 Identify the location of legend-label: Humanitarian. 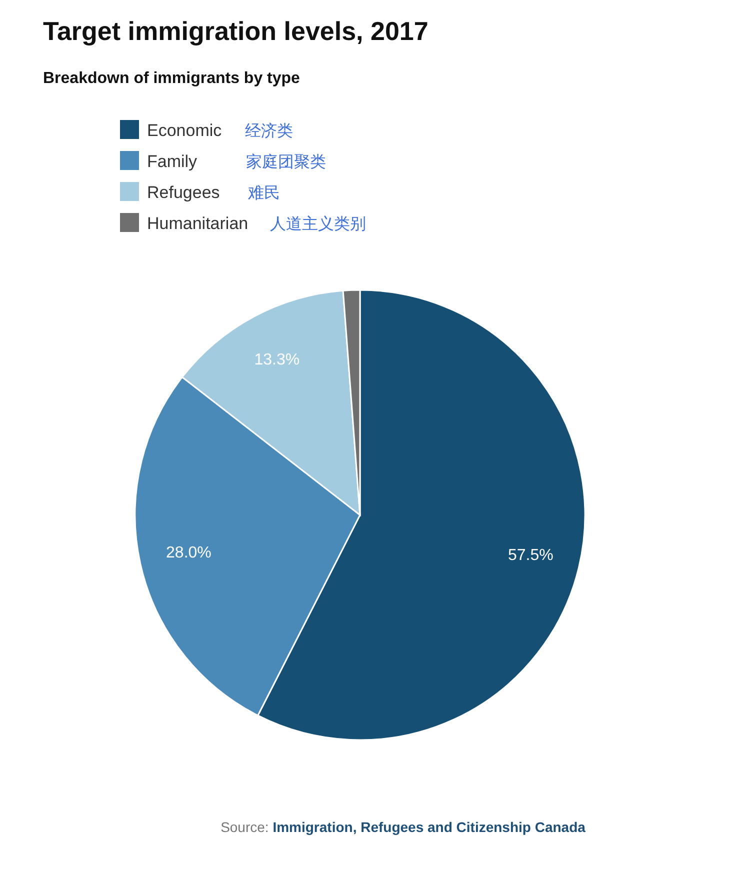
(197, 223).